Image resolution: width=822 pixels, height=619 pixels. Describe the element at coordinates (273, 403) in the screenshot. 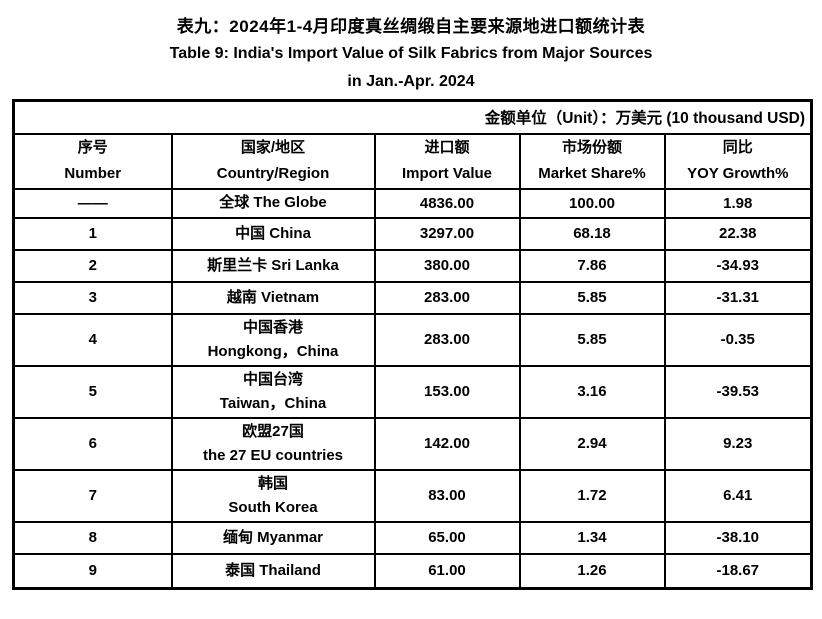

I see `country-line2: Taiwan，China` at that location.